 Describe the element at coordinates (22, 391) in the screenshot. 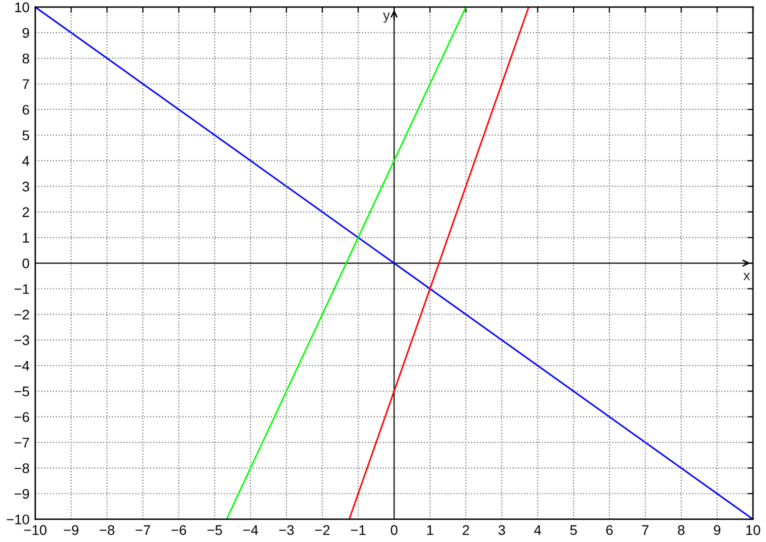

I see `y-tick-label: −5` at that location.